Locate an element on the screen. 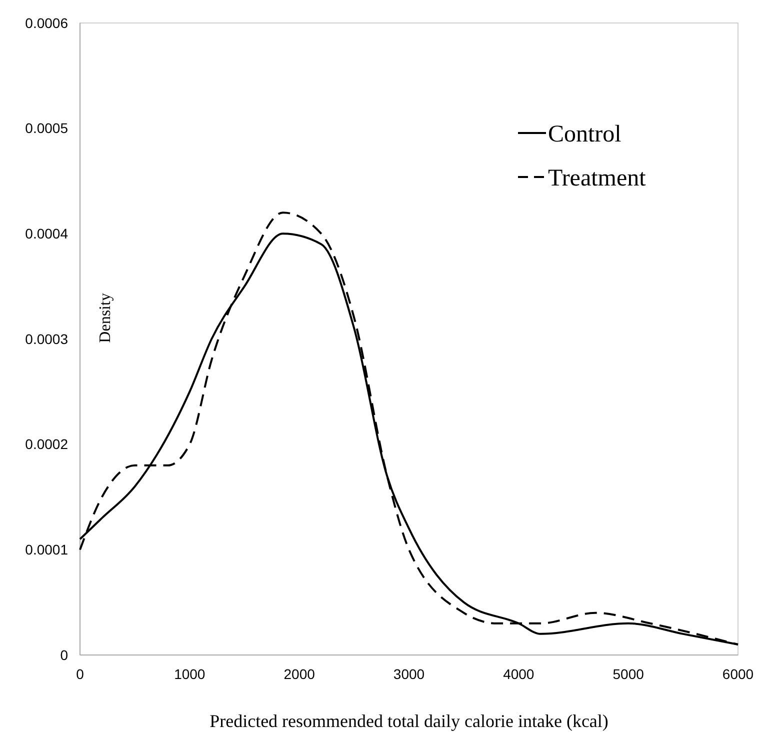  y-tick-label: 0.0005 is located at coordinates (46, 128).